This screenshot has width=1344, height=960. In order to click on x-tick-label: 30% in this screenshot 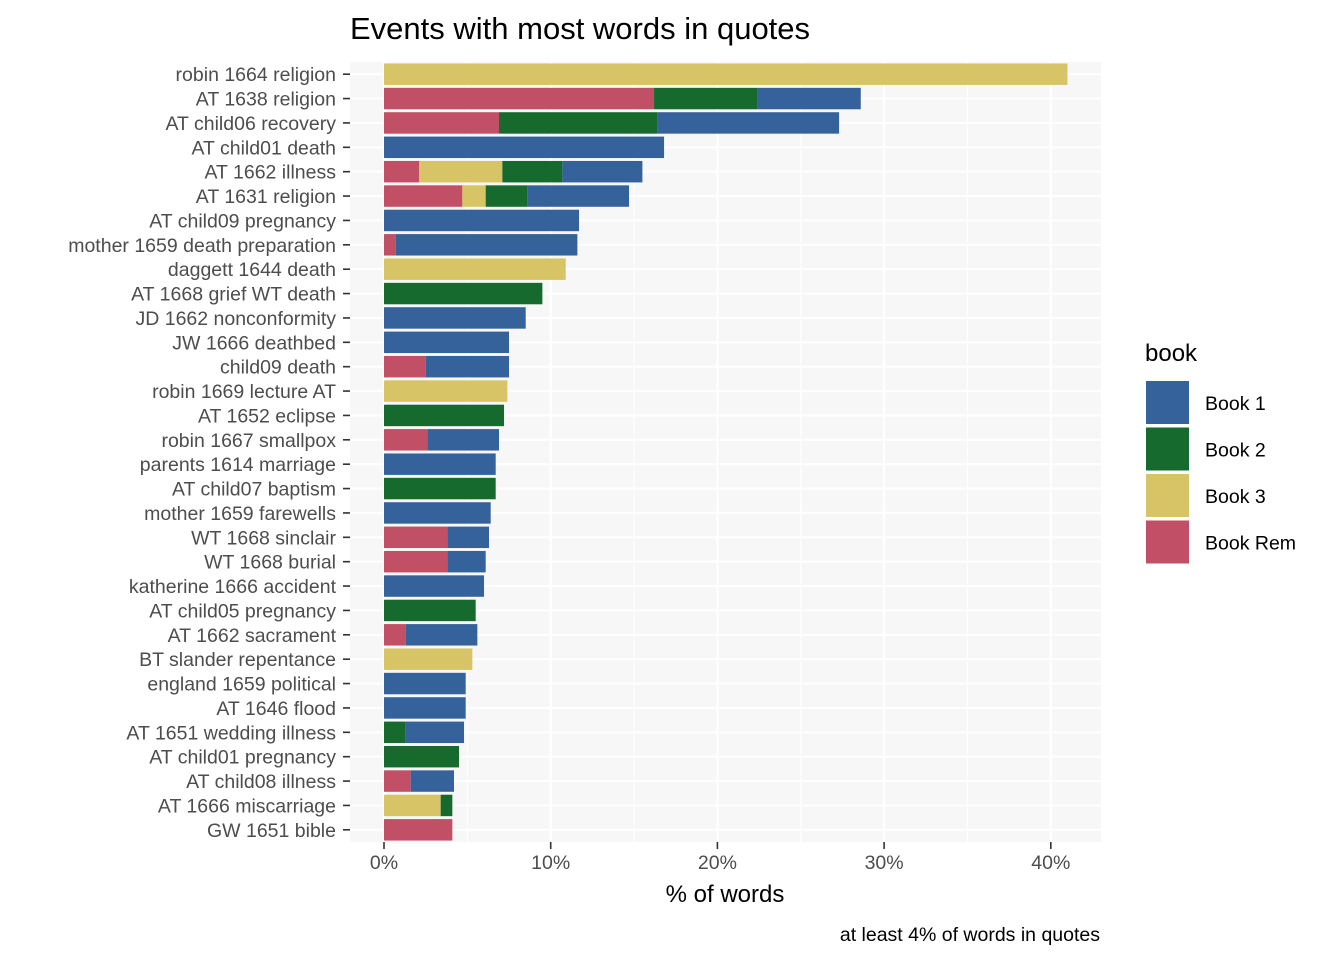, I will do `click(884, 863)`.